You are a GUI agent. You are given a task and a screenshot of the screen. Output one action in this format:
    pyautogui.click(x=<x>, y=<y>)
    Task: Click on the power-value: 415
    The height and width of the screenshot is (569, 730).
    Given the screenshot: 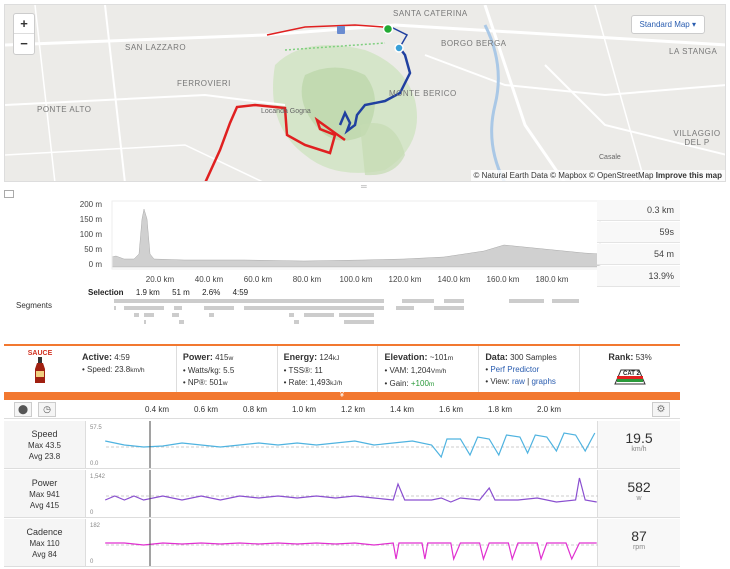 What is the action you would take?
    pyautogui.click(x=222, y=357)
    